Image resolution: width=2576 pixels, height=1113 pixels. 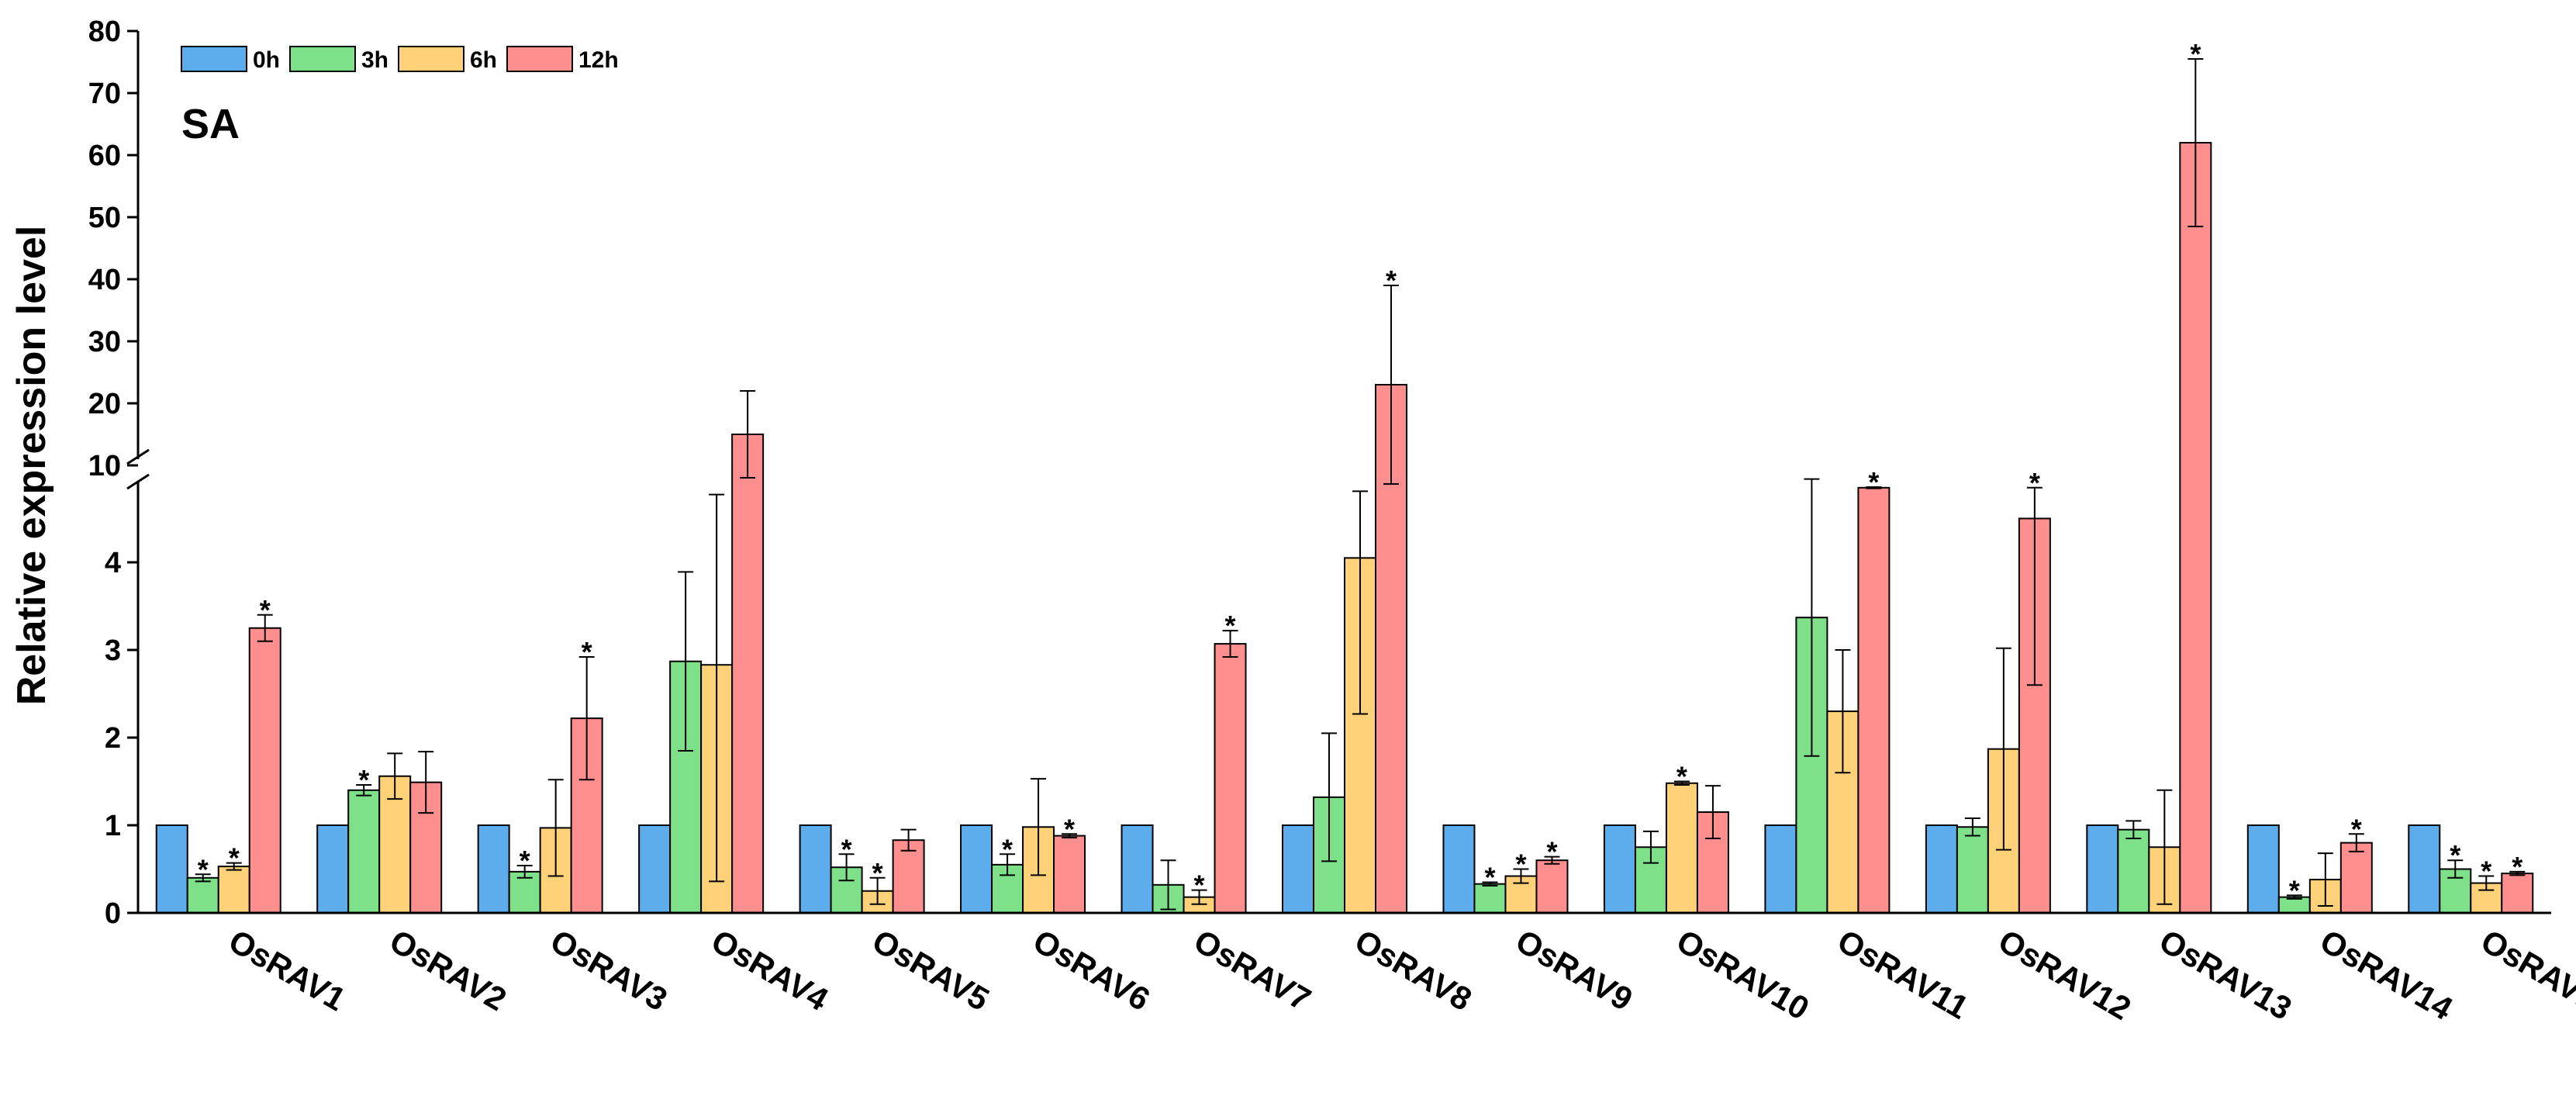 What do you see at coordinates (364, 851) in the screenshot?
I see `bar-OsRAV2-3h` at bounding box center [364, 851].